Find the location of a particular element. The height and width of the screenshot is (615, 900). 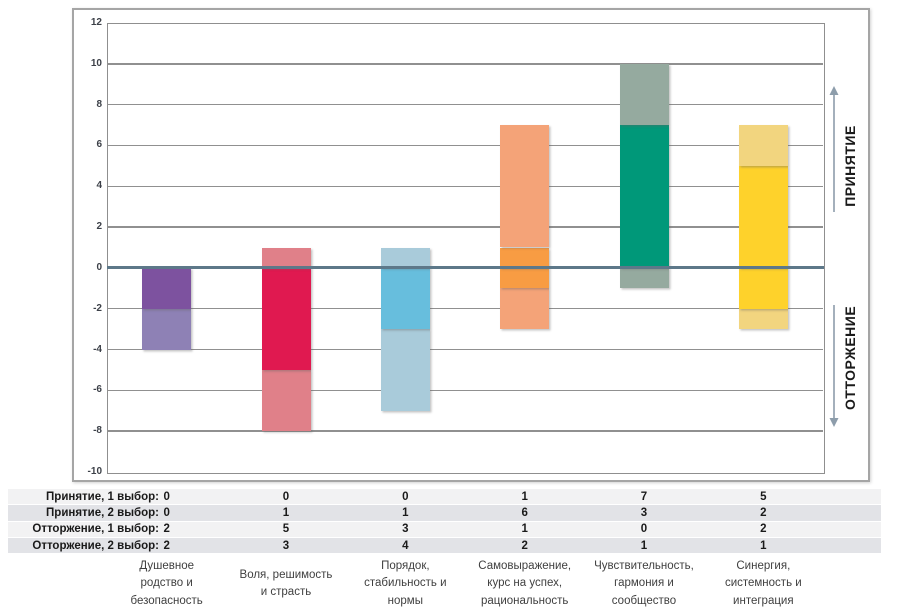

table-row: Принятие, 1 выбор: 0 0 0 1 7 5 is located at coordinates (444, 497).